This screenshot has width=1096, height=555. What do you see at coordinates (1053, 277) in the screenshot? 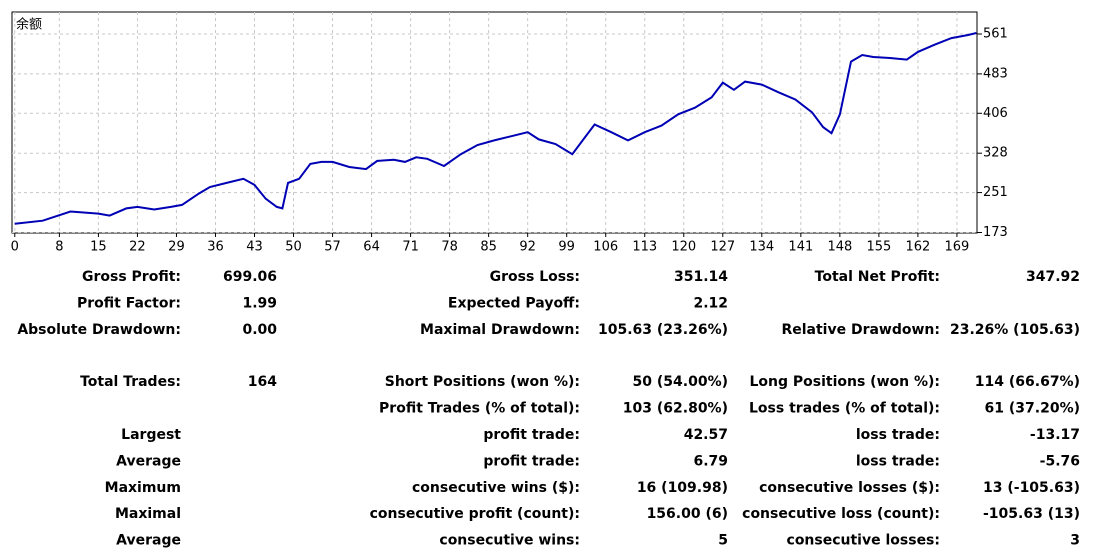
I see `stat-value: 347.92` at bounding box center [1053, 277].